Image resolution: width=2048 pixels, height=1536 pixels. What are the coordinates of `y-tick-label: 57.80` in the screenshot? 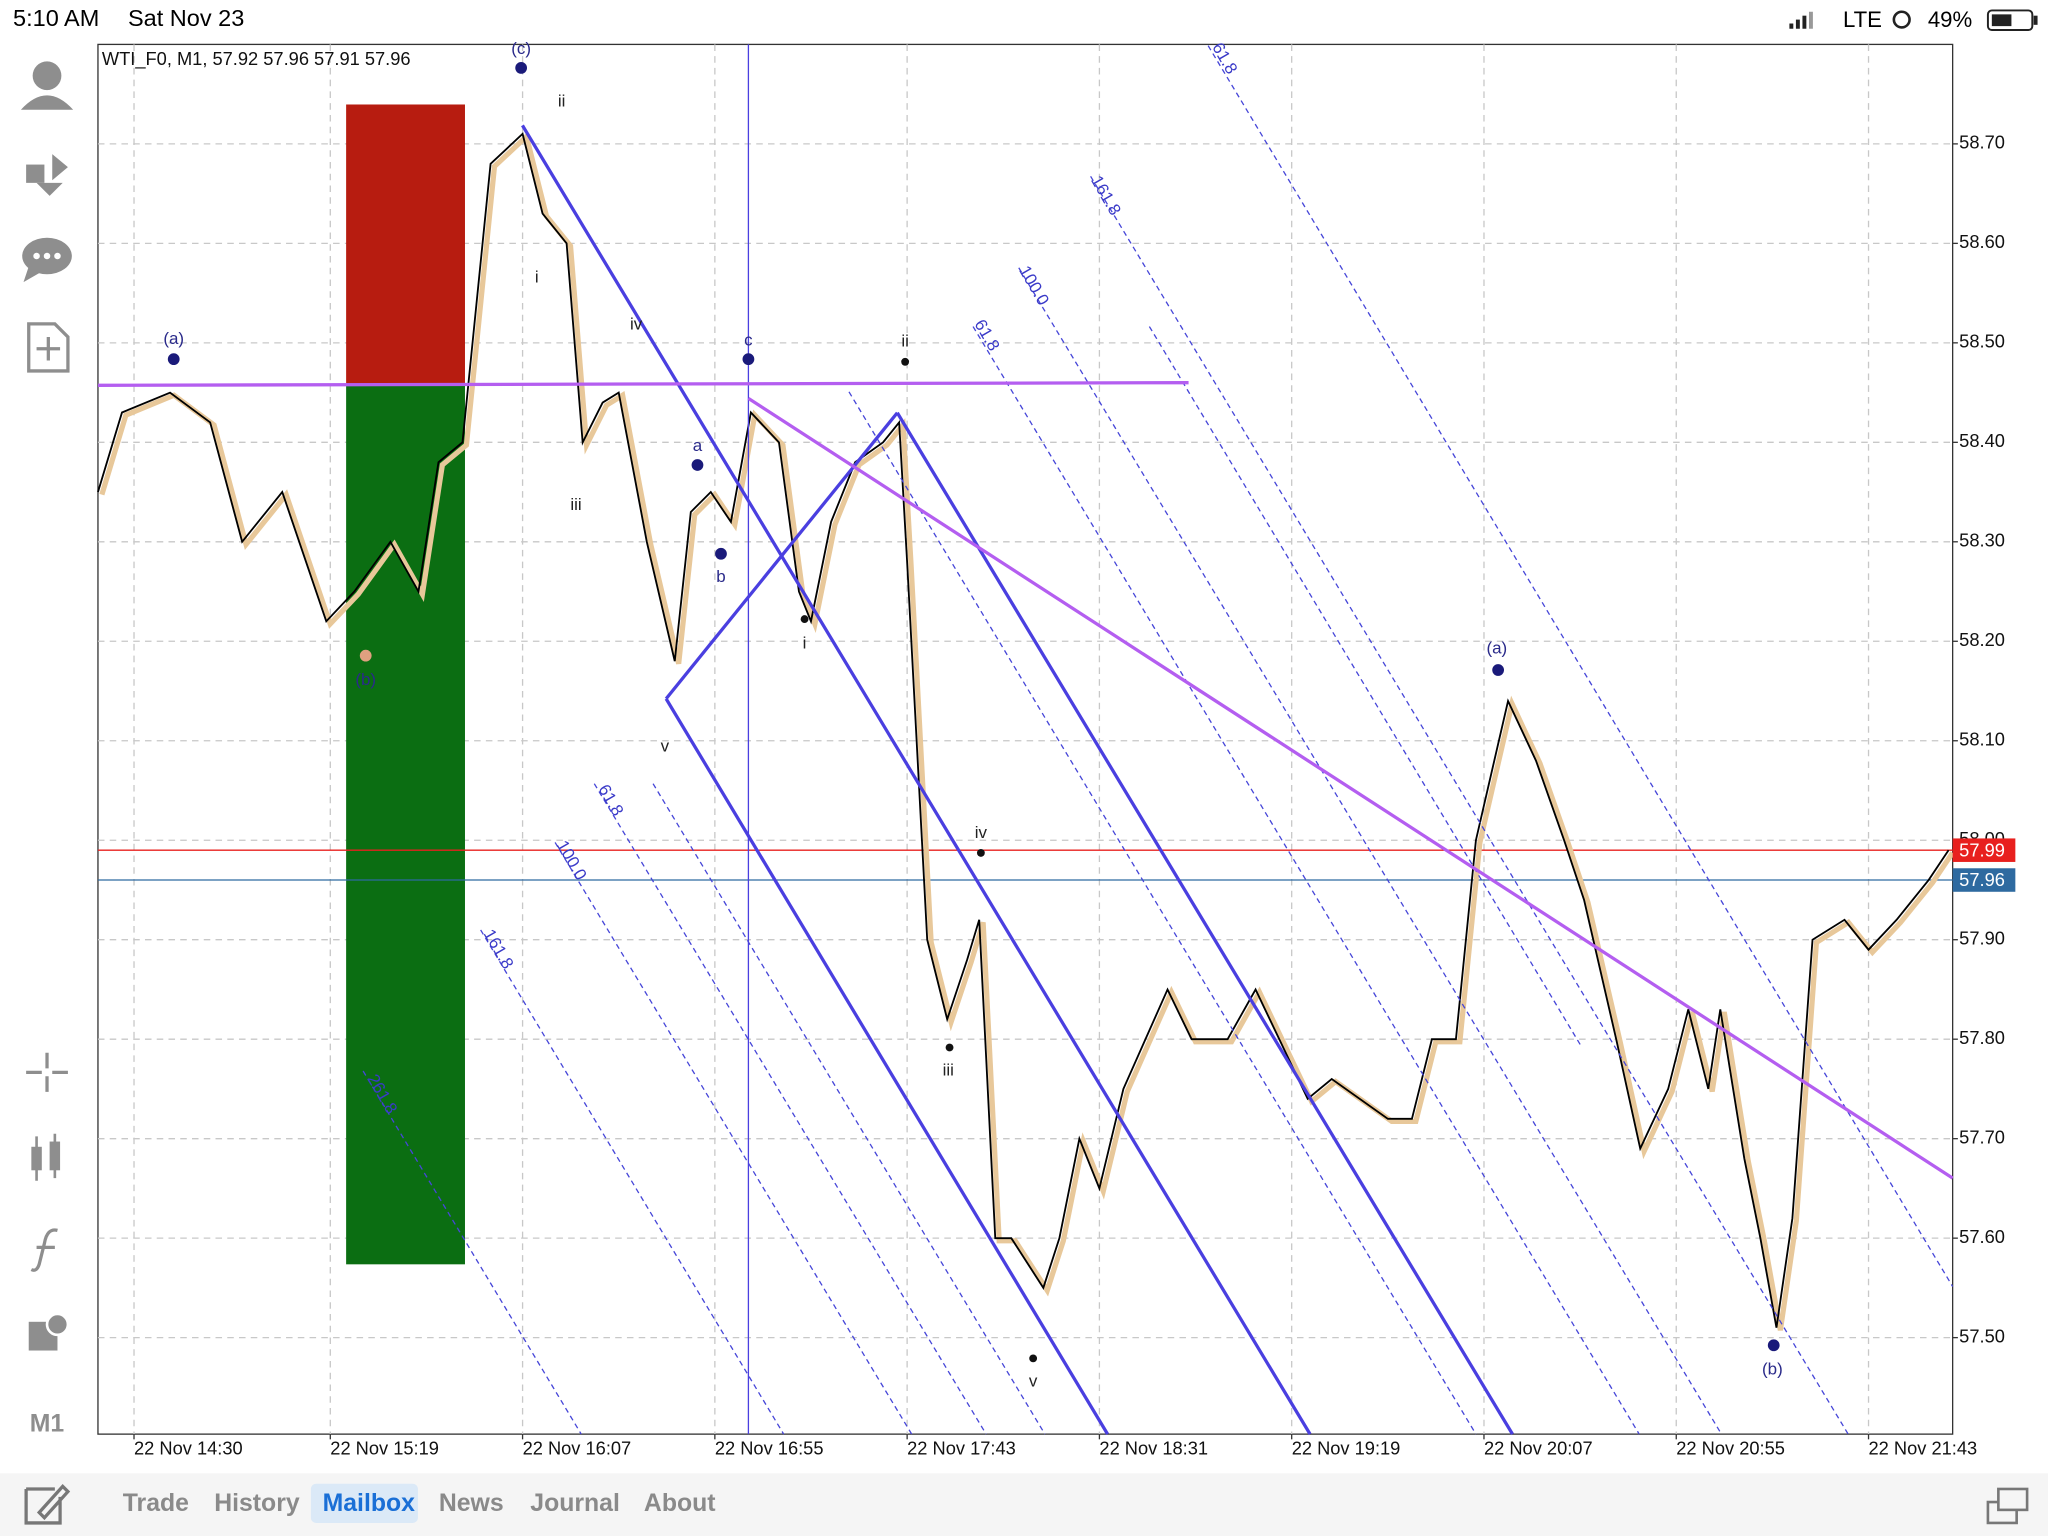 It's located at (1982, 1037).